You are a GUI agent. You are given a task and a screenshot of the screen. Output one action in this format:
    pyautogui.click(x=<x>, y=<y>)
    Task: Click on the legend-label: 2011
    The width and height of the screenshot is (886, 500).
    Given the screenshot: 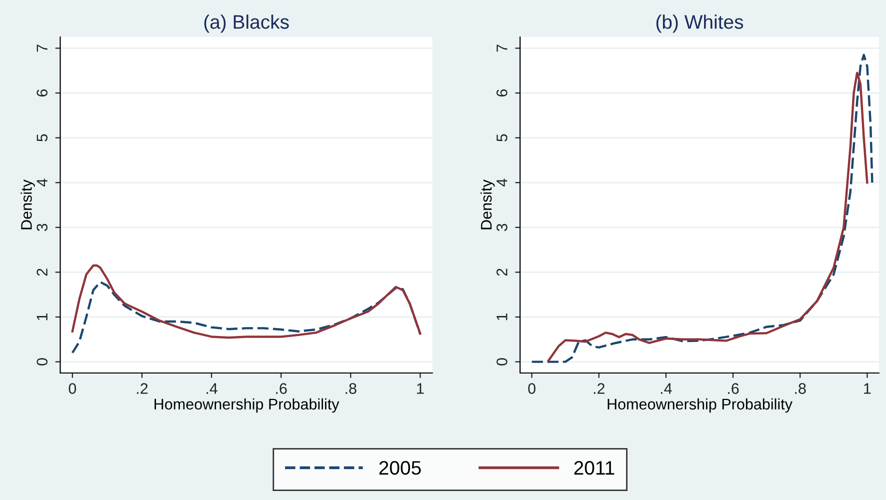 What is the action you would take?
    pyautogui.click(x=594, y=468)
    